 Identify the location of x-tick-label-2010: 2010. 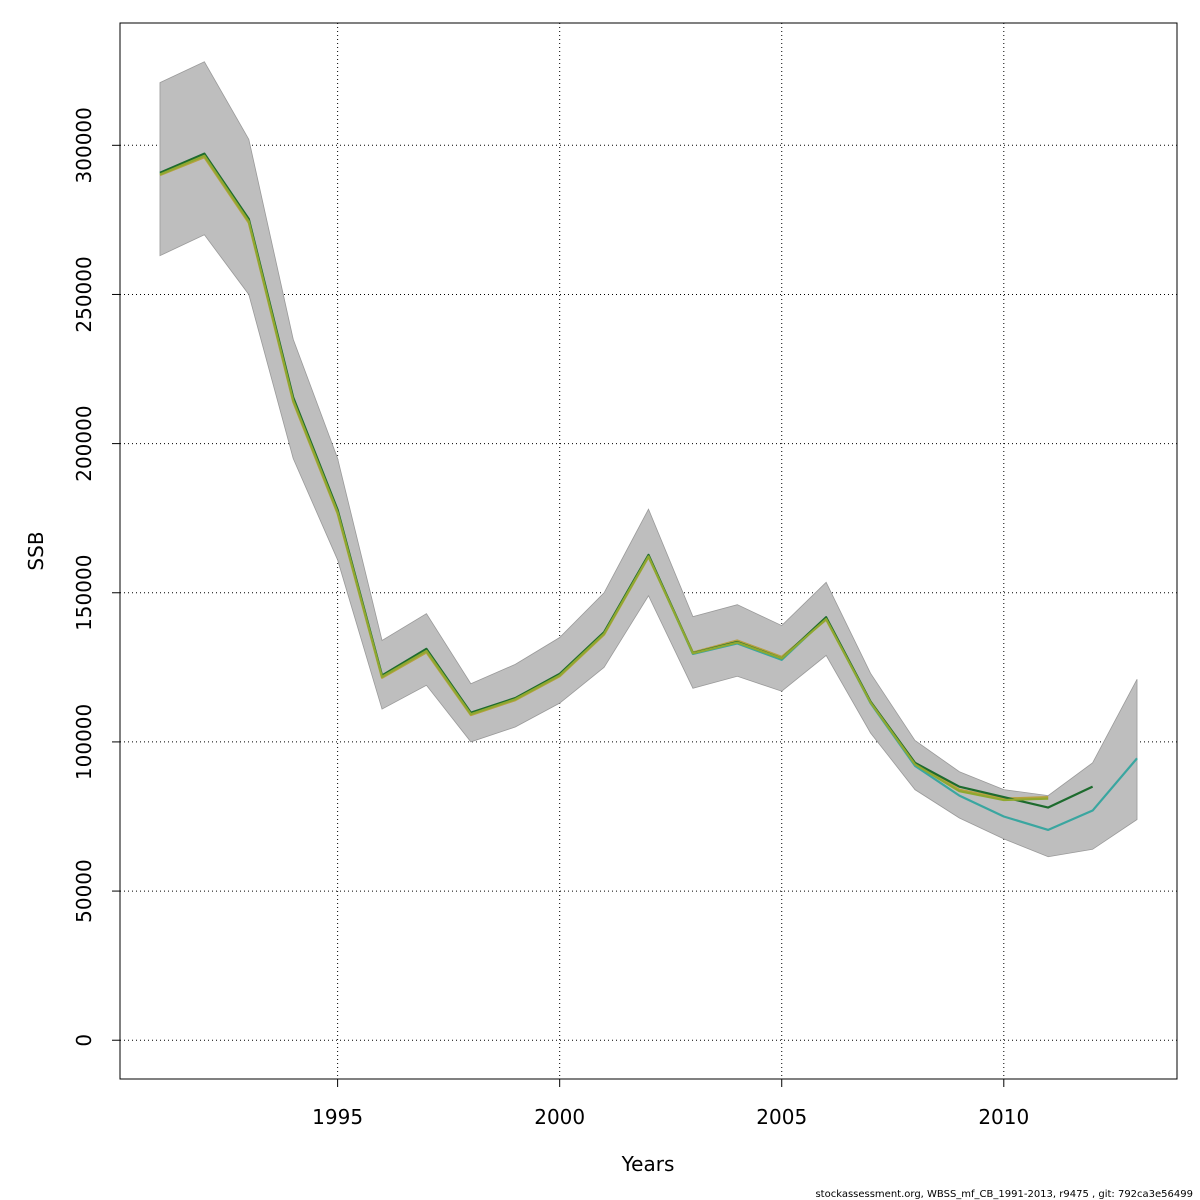
(1003, 1117).